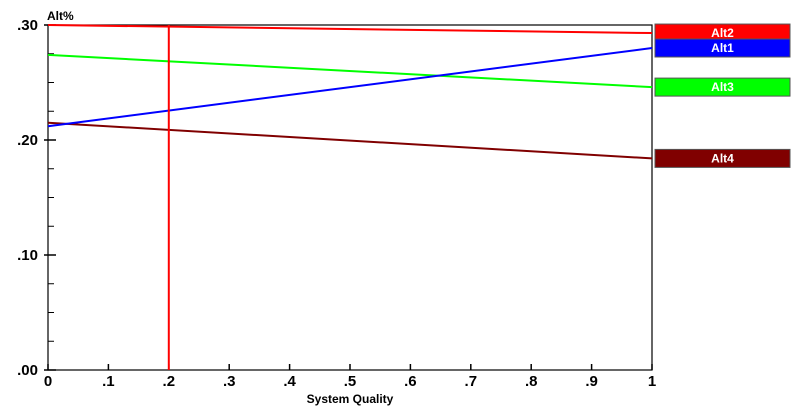  Describe the element at coordinates (350, 71) in the screenshot. I see `series-line-alt3` at that location.